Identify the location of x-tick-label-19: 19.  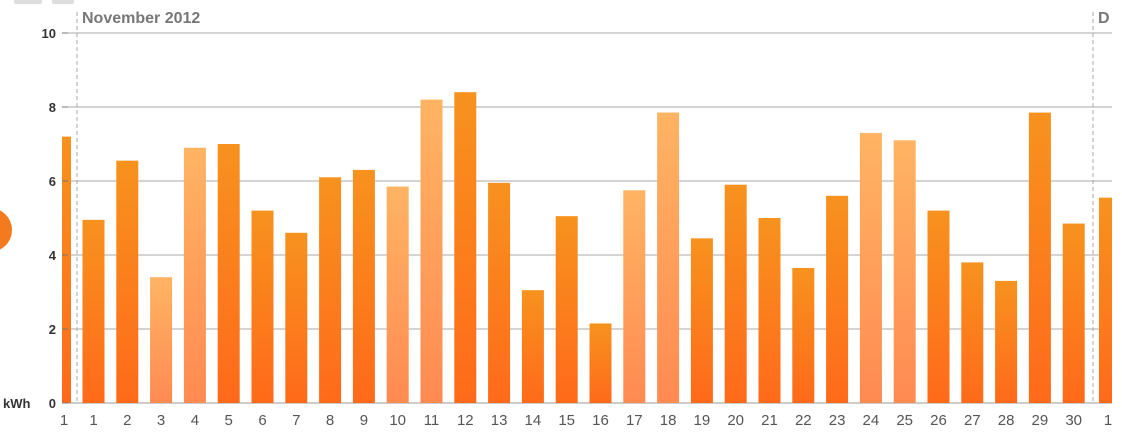
(702, 420).